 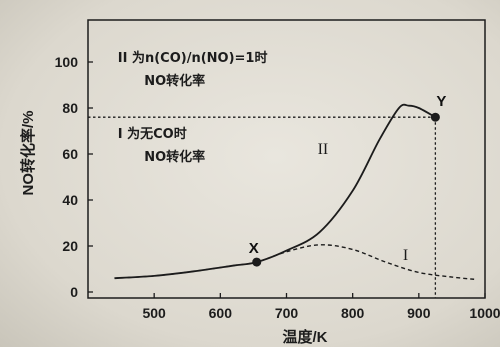 What do you see at coordinates (193, 58) in the screenshot?
I see `annotation-a1: II 为n(CO)/n(NO)=1时` at bounding box center [193, 58].